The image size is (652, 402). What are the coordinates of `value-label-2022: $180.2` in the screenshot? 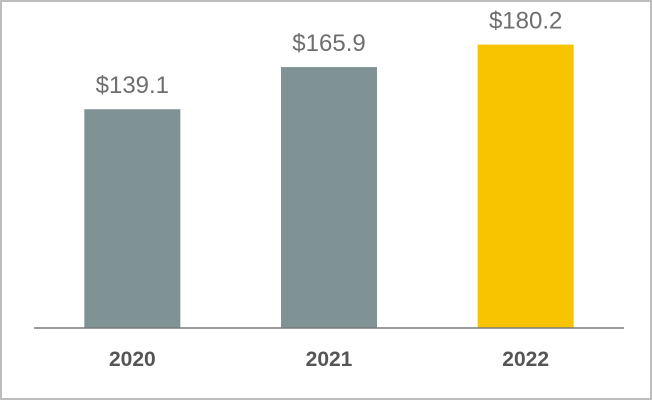 It's located at (525, 21).